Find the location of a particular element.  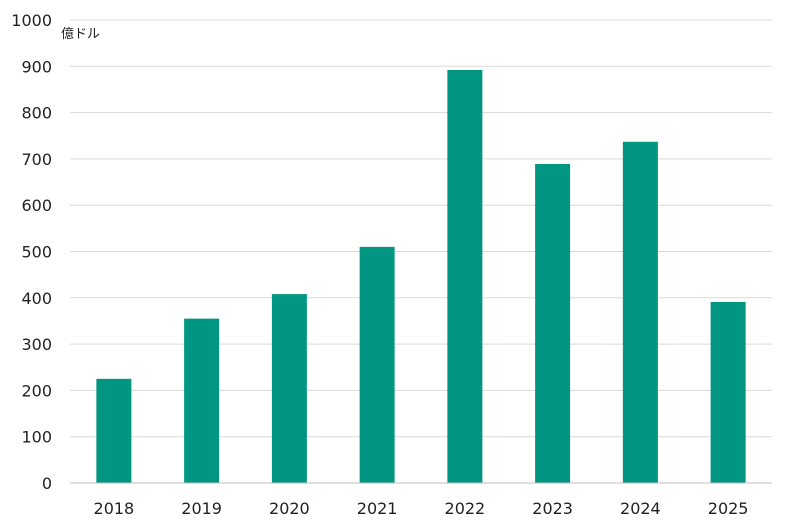

y-tick-label: 400 is located at coordinates (36, 298).